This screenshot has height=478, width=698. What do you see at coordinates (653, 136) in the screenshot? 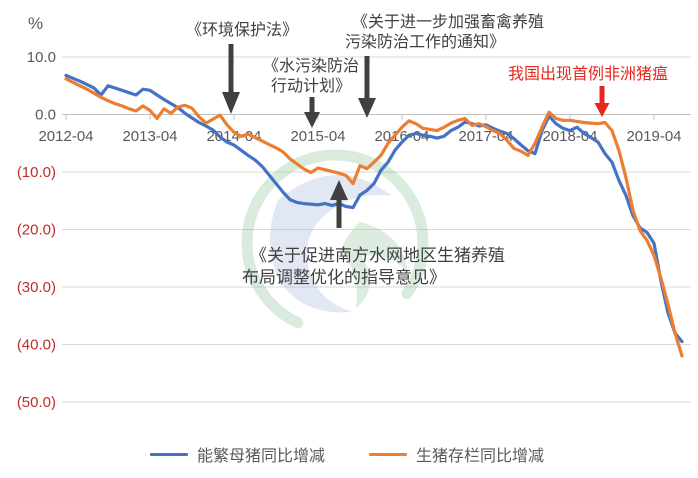
I see `x-tick-label: 2019-04` at bounding box center [653, 136].